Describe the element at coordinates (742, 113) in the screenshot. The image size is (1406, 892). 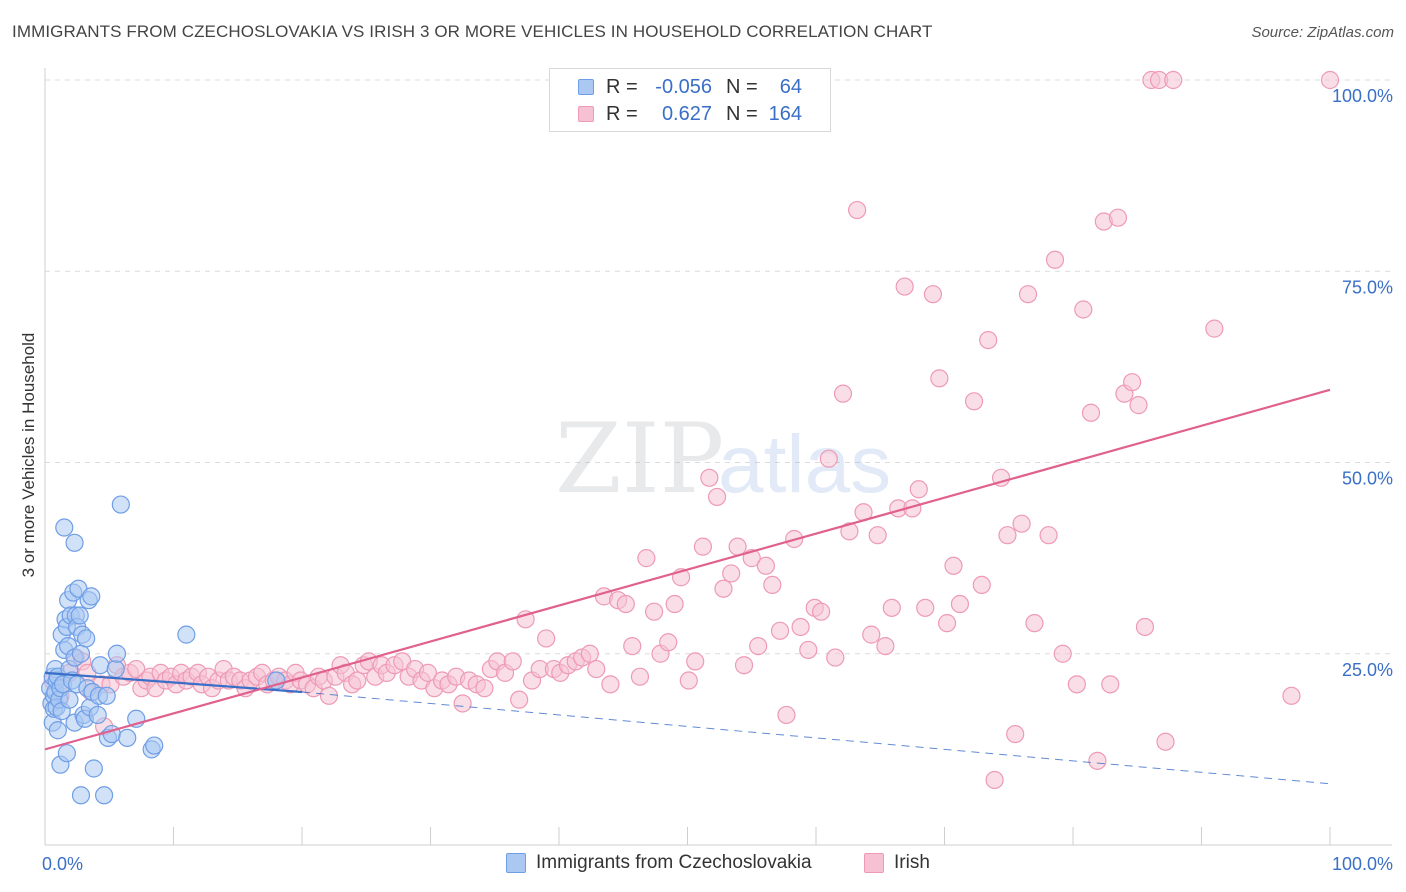
I see `legend-n-label: N =` at that location.